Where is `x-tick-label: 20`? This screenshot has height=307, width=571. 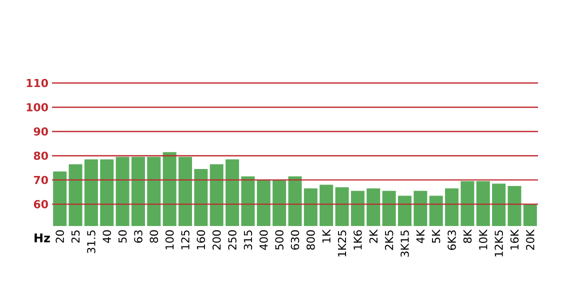 x-tick-label: 20 is located at coordinates (60, 236).